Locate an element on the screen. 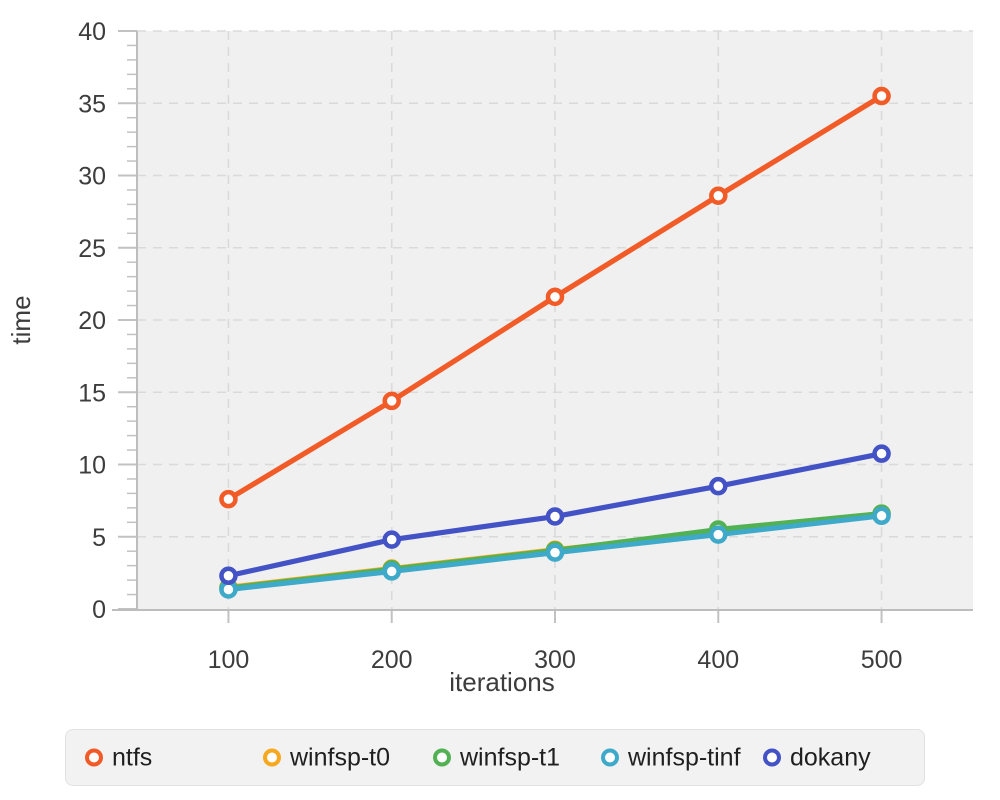 This screenshot has height=800, width=1000. legend-item-dokany: dokany is located at coordinates (817, 757).